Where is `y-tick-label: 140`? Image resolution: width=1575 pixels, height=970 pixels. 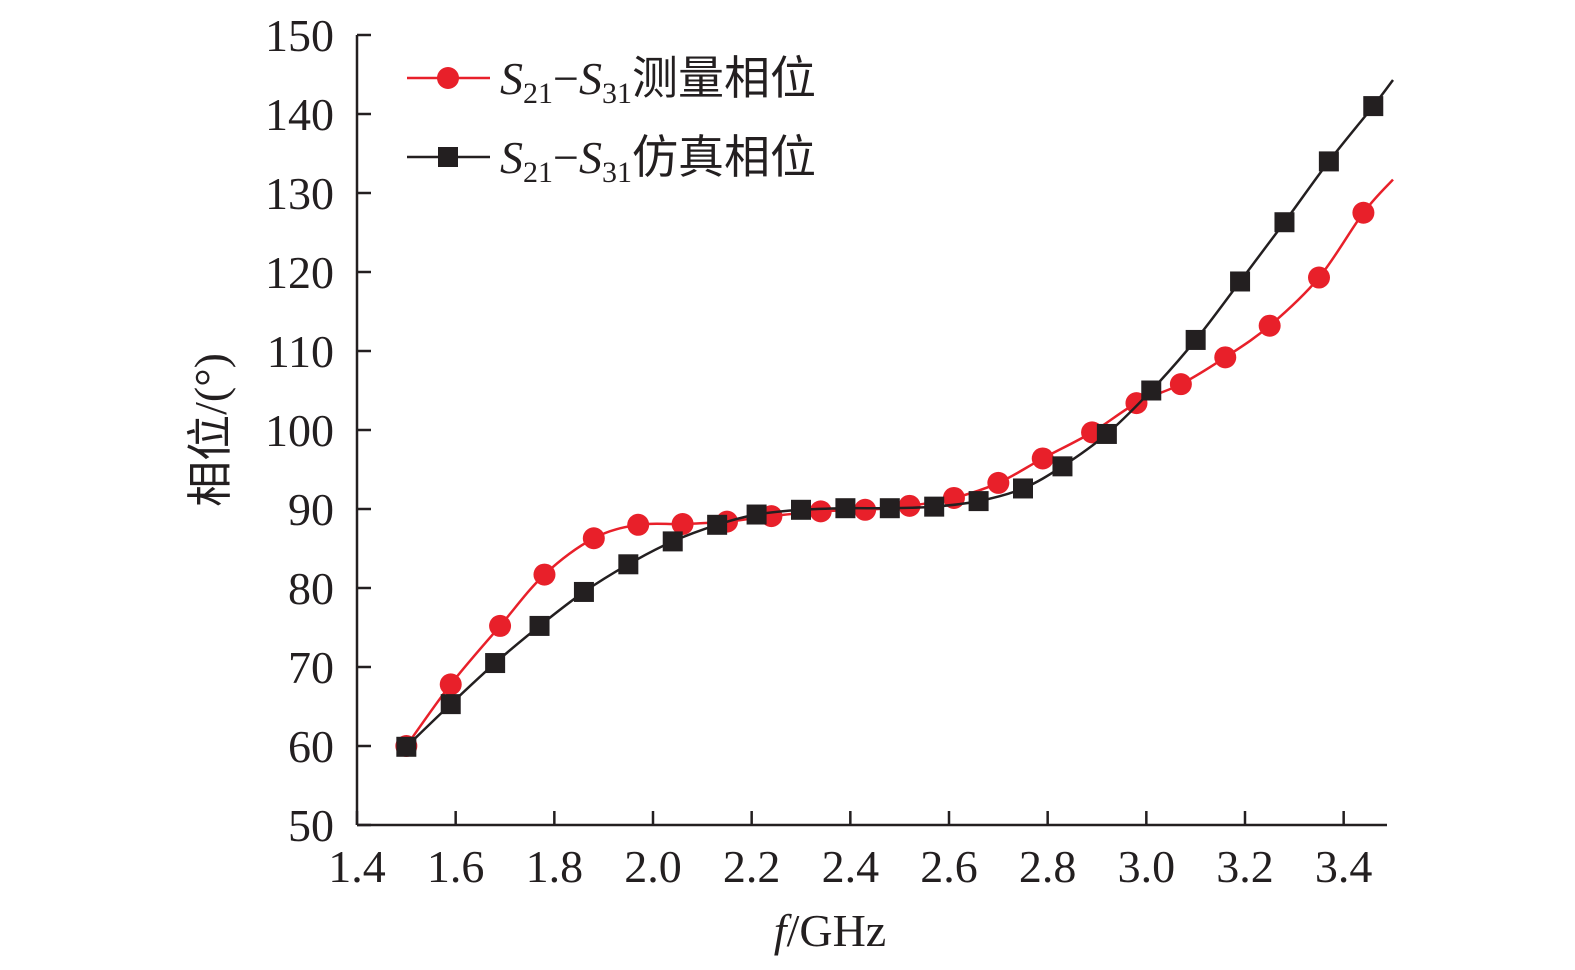
y-tick-label: 140 is located at coordinates (299, 114).